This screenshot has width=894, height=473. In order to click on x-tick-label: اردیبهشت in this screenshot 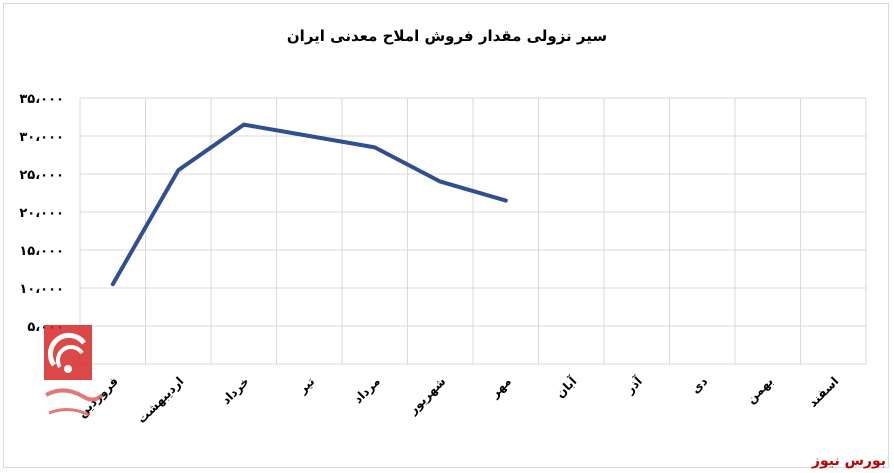, I will do `click(160, 400)`.